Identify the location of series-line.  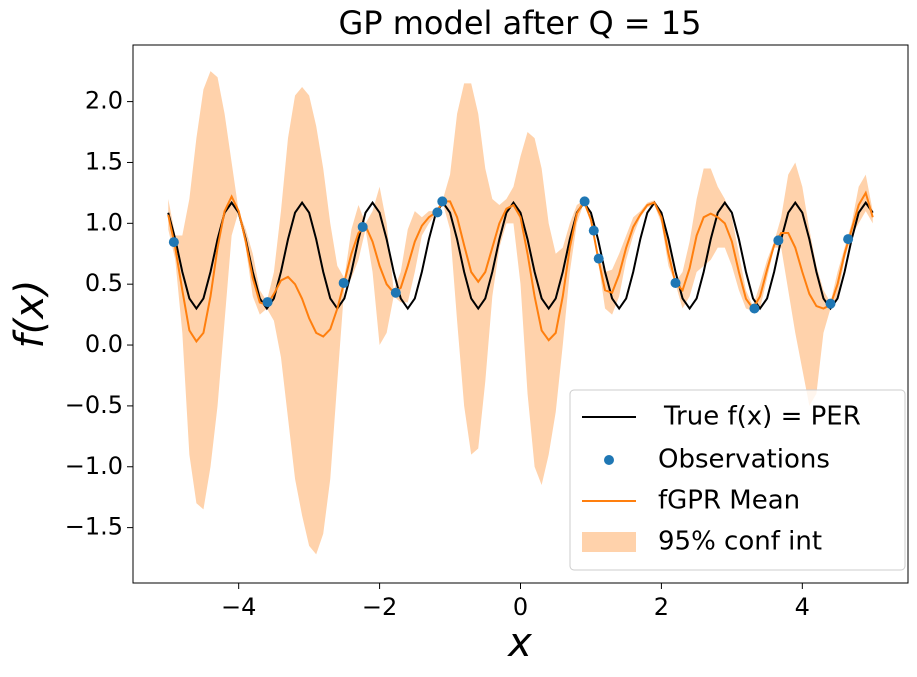
(520, 255).